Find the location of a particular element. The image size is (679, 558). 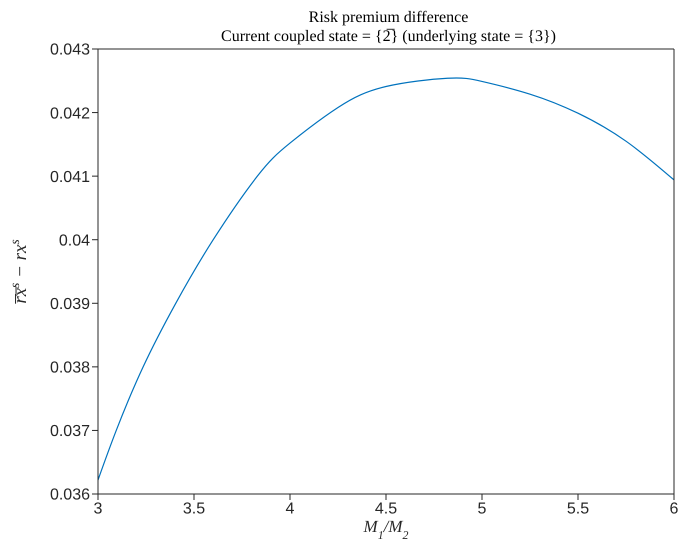

y-tick-label: 0.036 is located at coordinates (70, 495).